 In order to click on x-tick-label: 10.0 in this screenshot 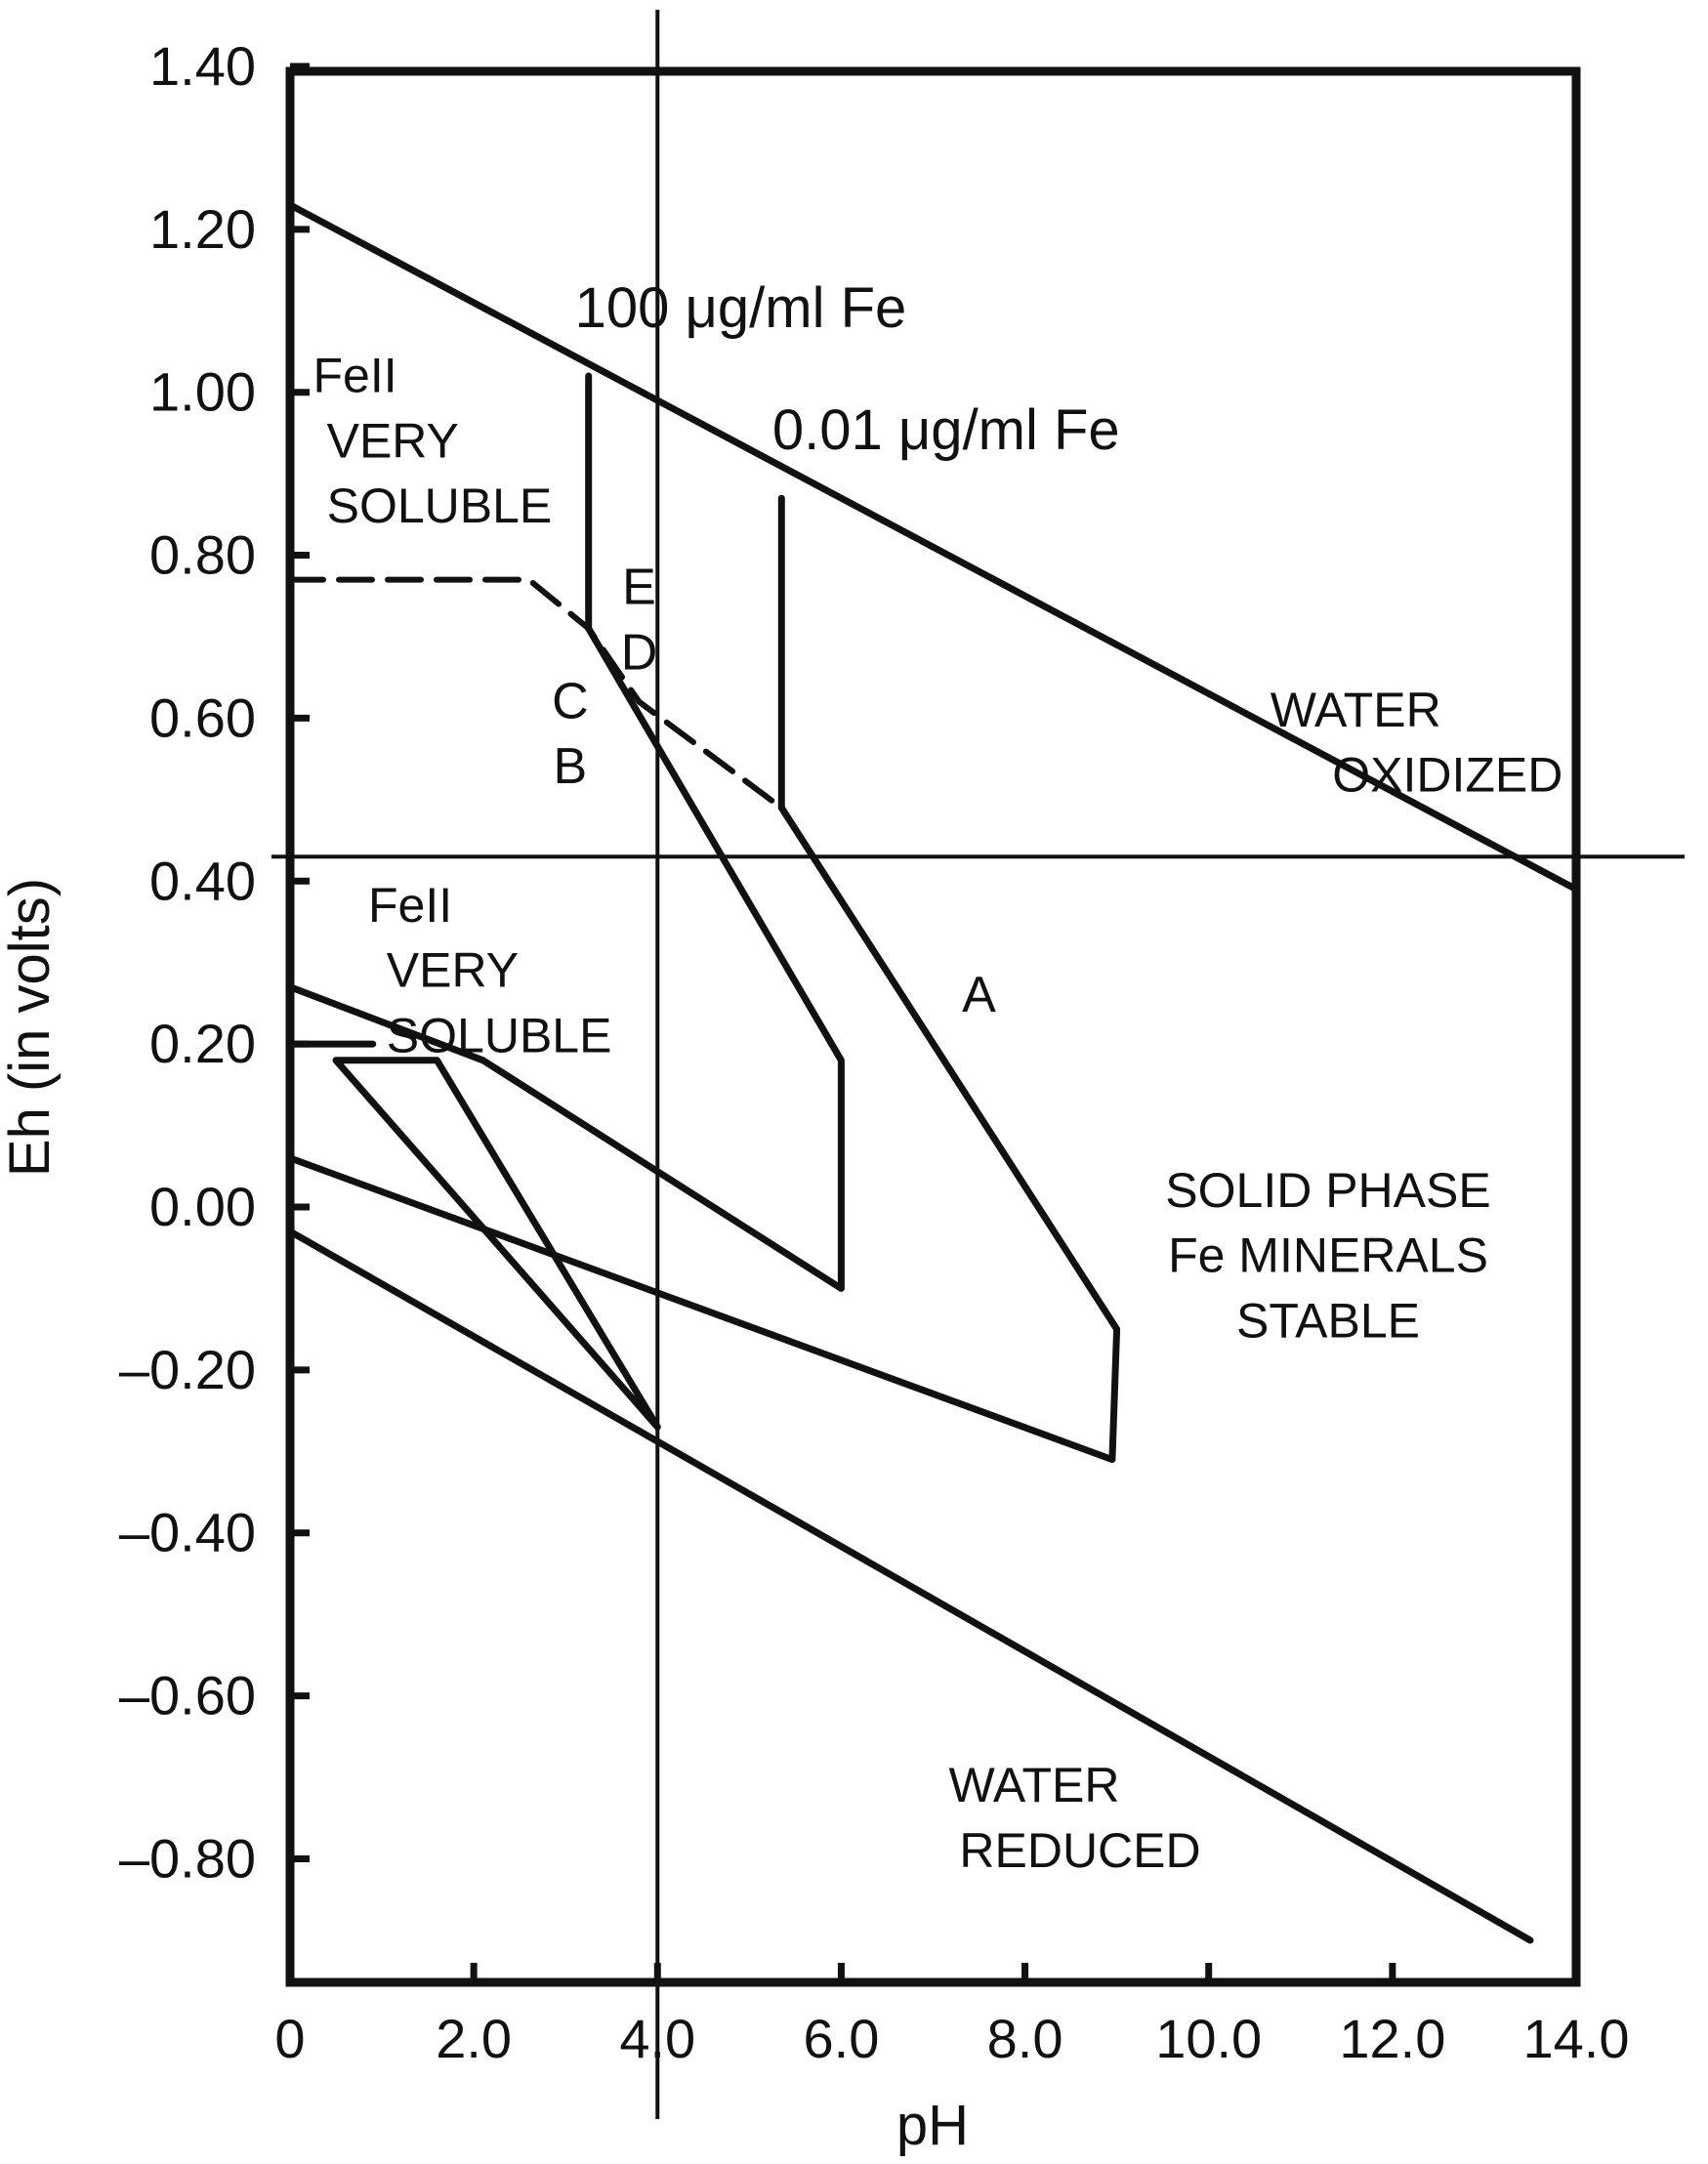, I will do `click(1208, 2039)`.